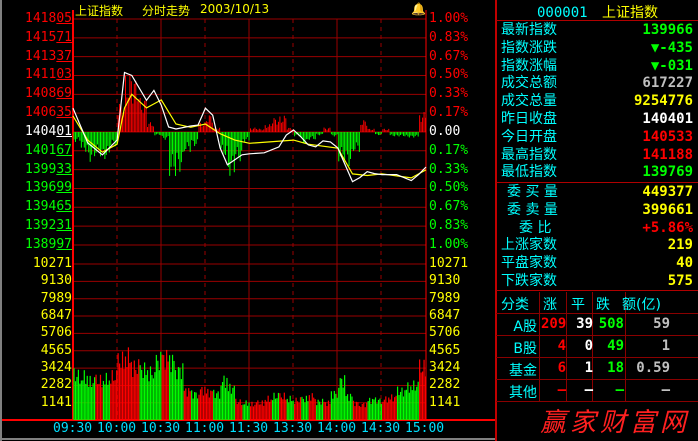 This screenshot has width=698, height=441. What do you see at coordinates (52, 263) in the screenshot?
I see `volume-tick-label-left: 10271` at bounding box center [52, 263].